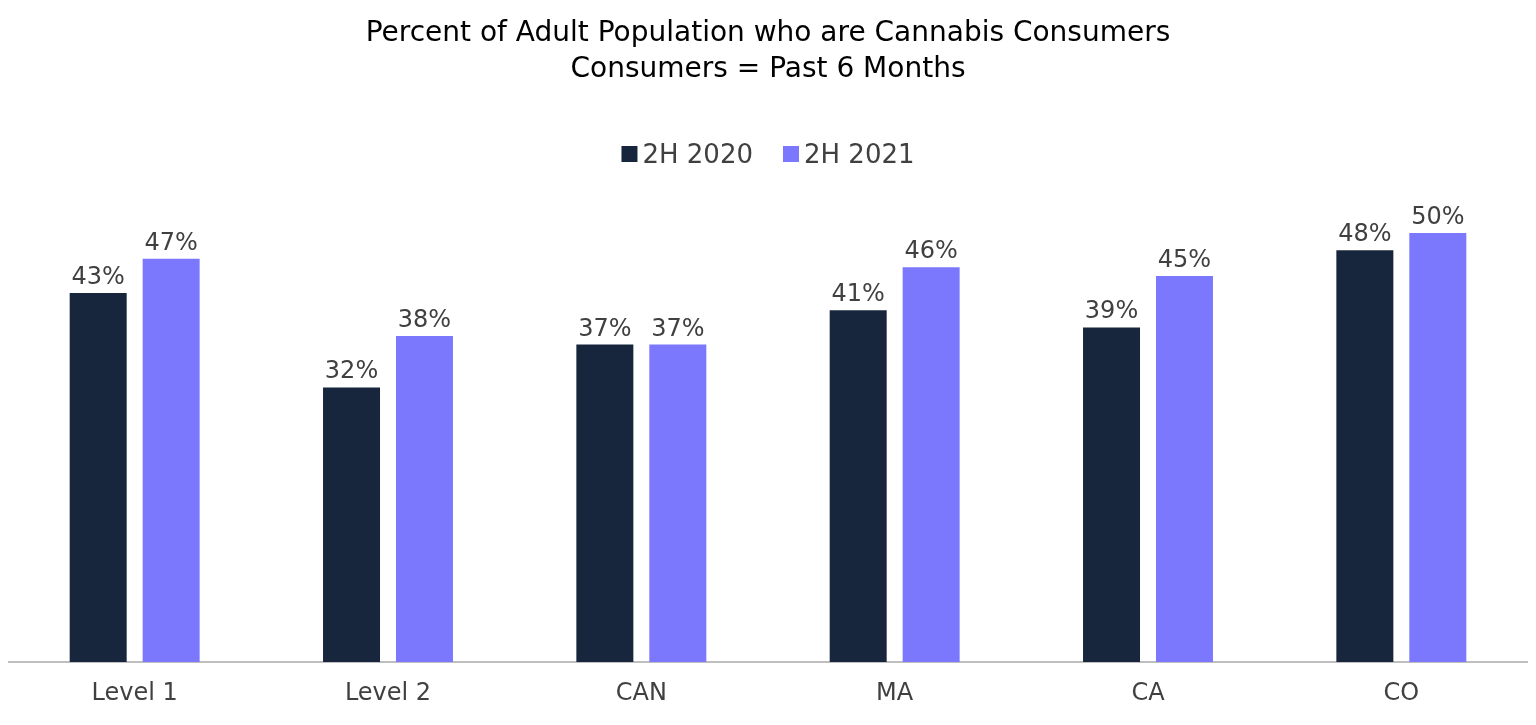  What do you see at coordinates (859, 154) in the screenshot?
I see `legend-label: 2H 2021` at bounding box center [859, 154].